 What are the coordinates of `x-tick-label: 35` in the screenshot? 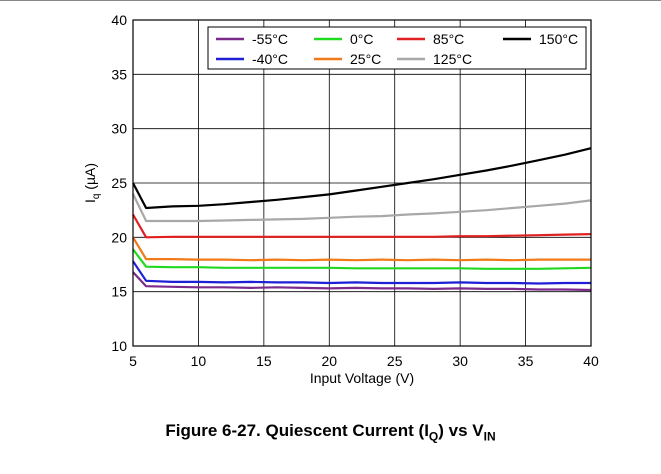 It's located at (526, 361).